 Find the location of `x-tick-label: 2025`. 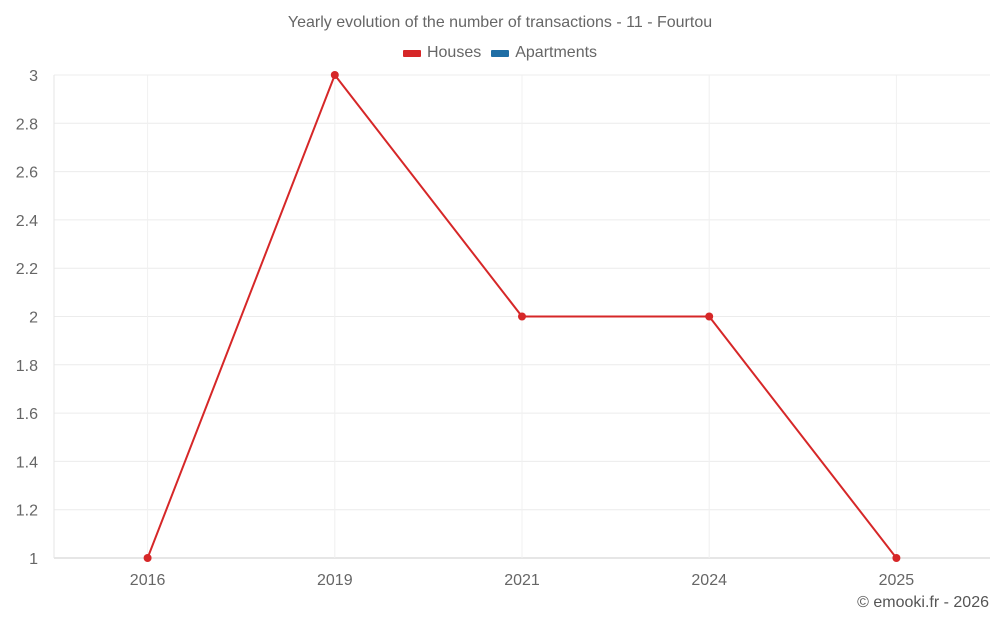

x-tick-label: 2025 is located at coordinates (897, 580).